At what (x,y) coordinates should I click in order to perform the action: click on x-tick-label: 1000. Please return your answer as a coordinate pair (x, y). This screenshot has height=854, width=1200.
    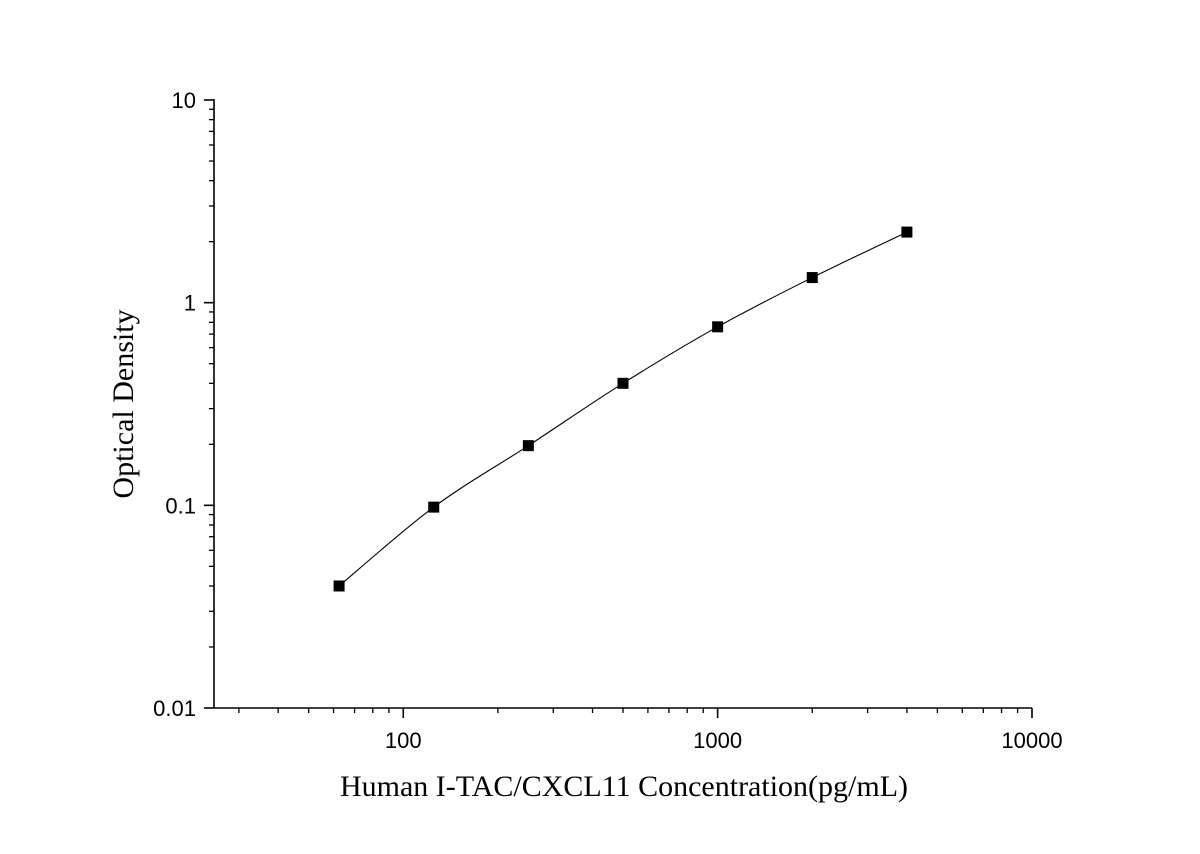
    Looking at the image, I should click on (717, 740).